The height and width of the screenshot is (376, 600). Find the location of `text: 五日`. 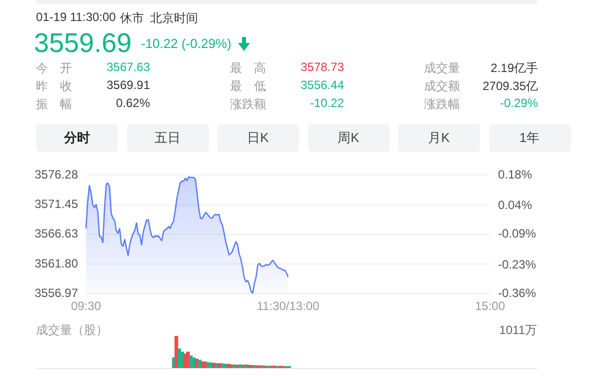

text: 五日 is located at coordinates (167, 138).